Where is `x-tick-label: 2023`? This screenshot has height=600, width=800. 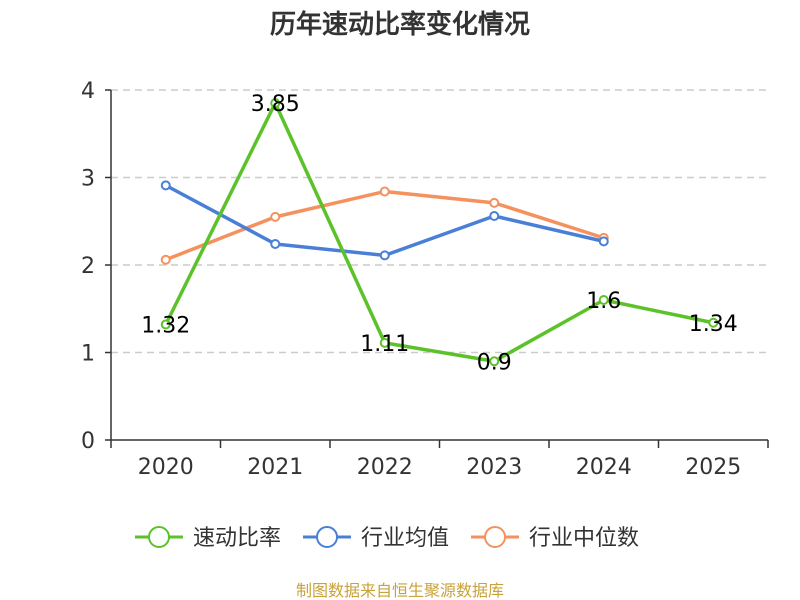
x-tick-label: 2023 is located at coordinates (494, 467).